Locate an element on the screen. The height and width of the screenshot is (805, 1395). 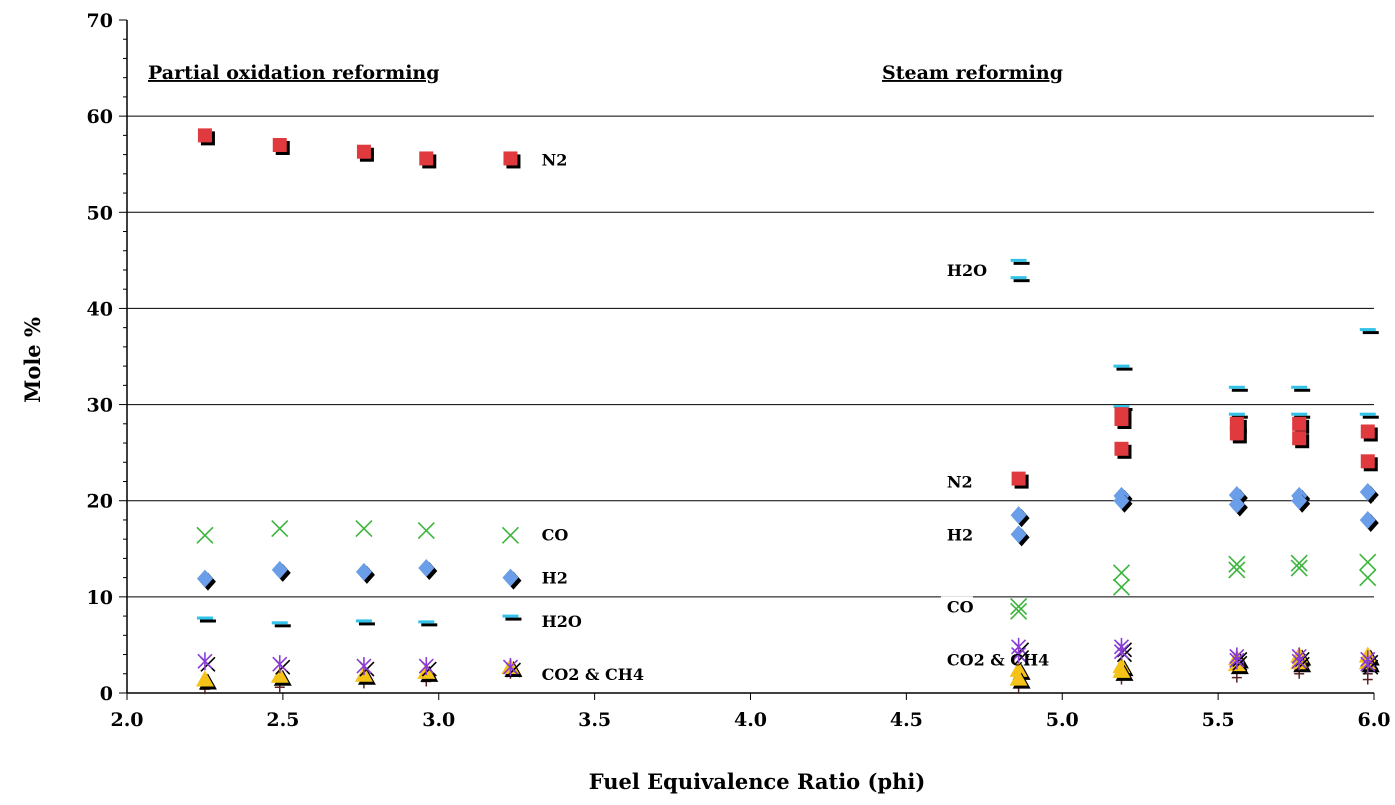
x-tick-label: 2.5 is located at coordinates (282, 720).